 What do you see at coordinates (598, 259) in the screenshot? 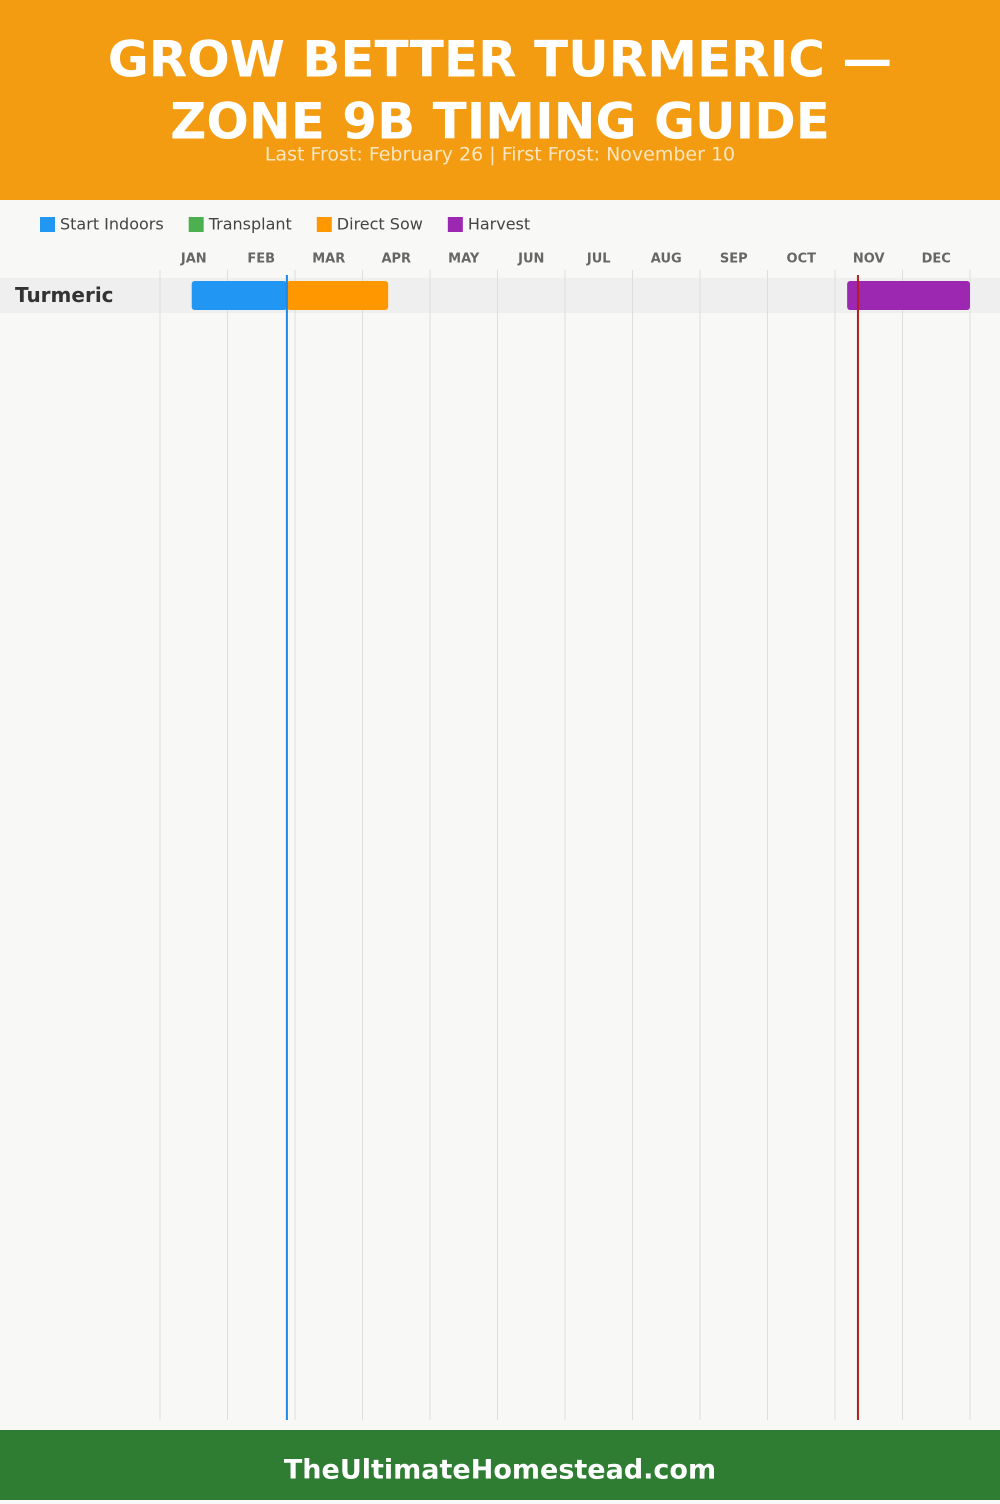
I see `month-label: JUL` at bounding box center [598, 259].